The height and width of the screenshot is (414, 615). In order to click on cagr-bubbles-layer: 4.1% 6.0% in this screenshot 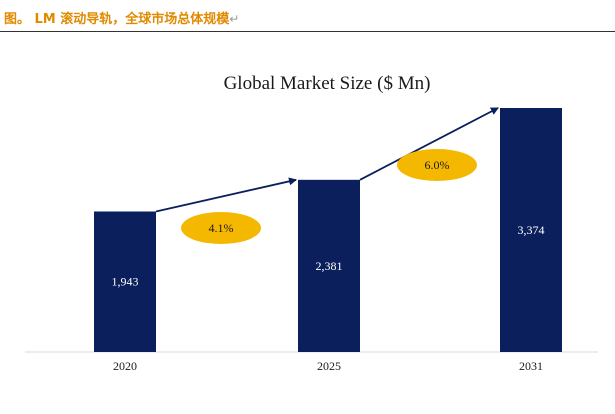, I will do `click(329, 196)`.